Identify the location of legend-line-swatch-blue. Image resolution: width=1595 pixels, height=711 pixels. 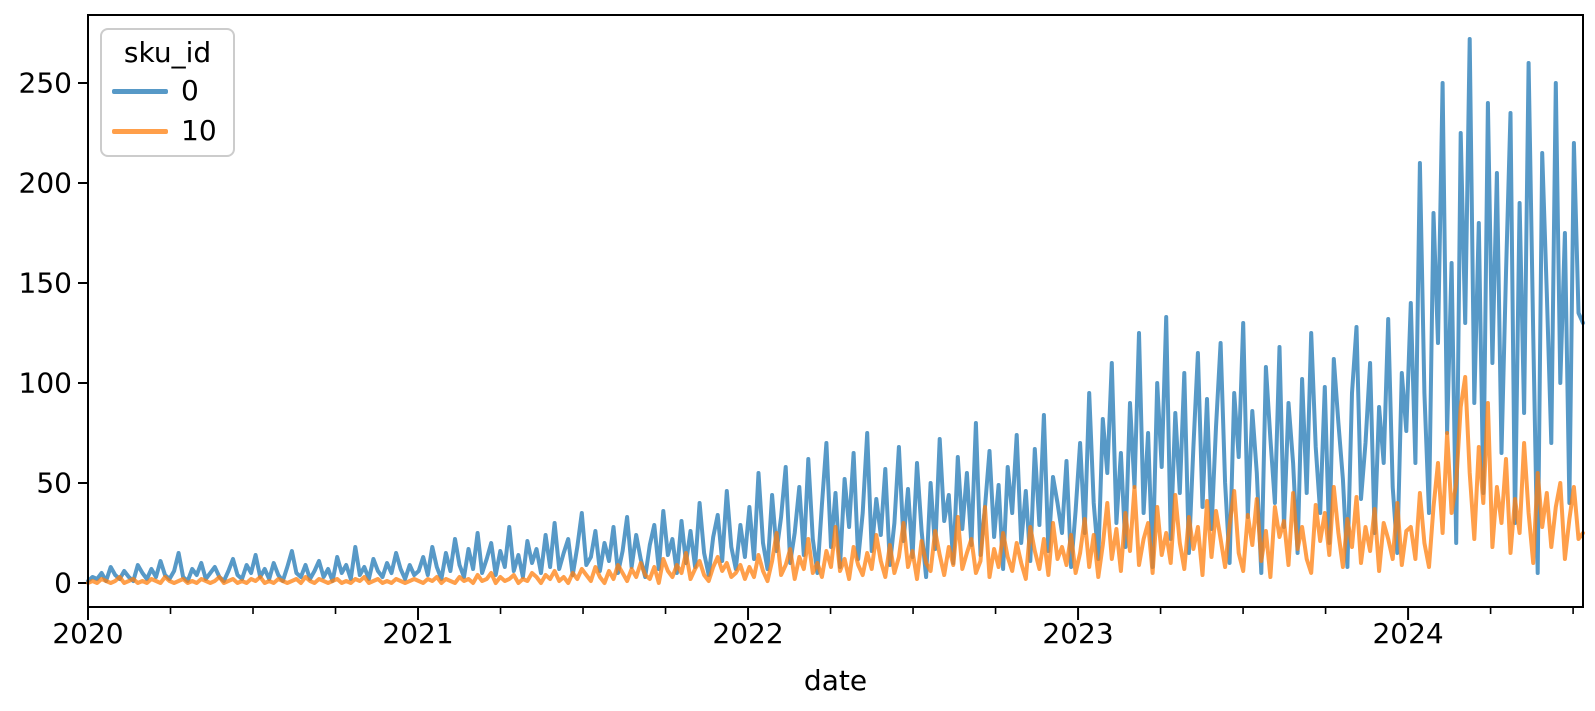
(140, 91).